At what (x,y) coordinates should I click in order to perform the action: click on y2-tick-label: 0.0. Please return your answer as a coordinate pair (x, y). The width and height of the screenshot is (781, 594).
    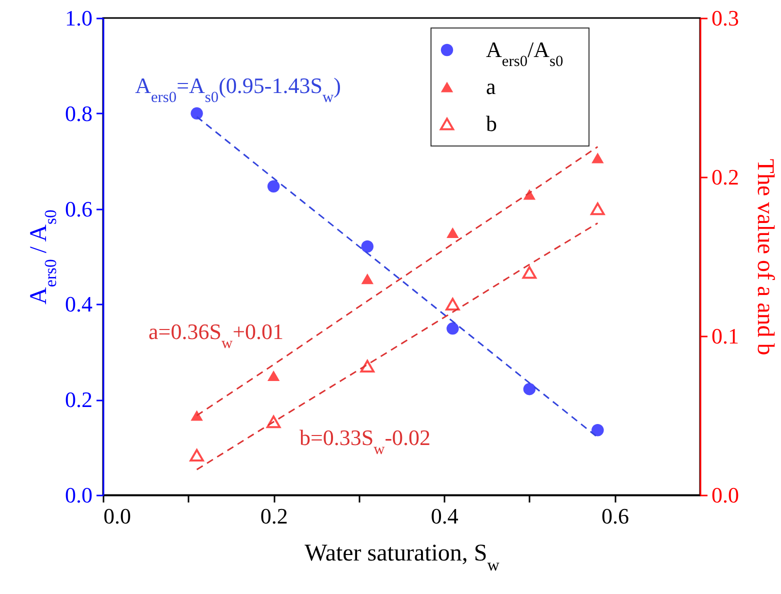
    Looking at the image, I should click on (725, 495).